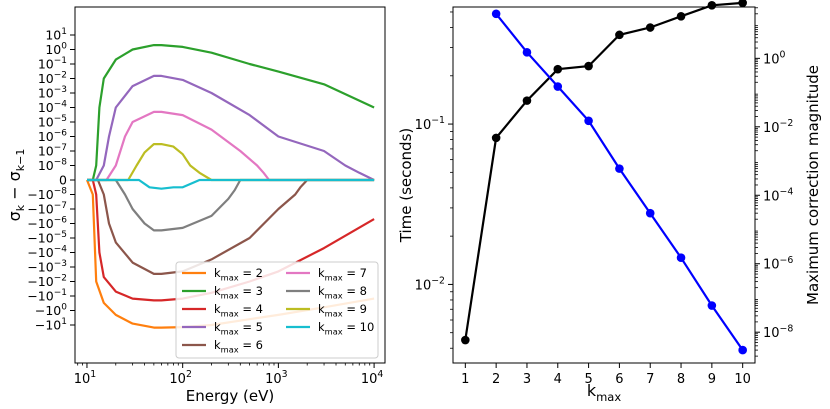  Describe the element at coordinates (47, 267) in the screenshot. I see `y-tick-label: −10−3` at that location.